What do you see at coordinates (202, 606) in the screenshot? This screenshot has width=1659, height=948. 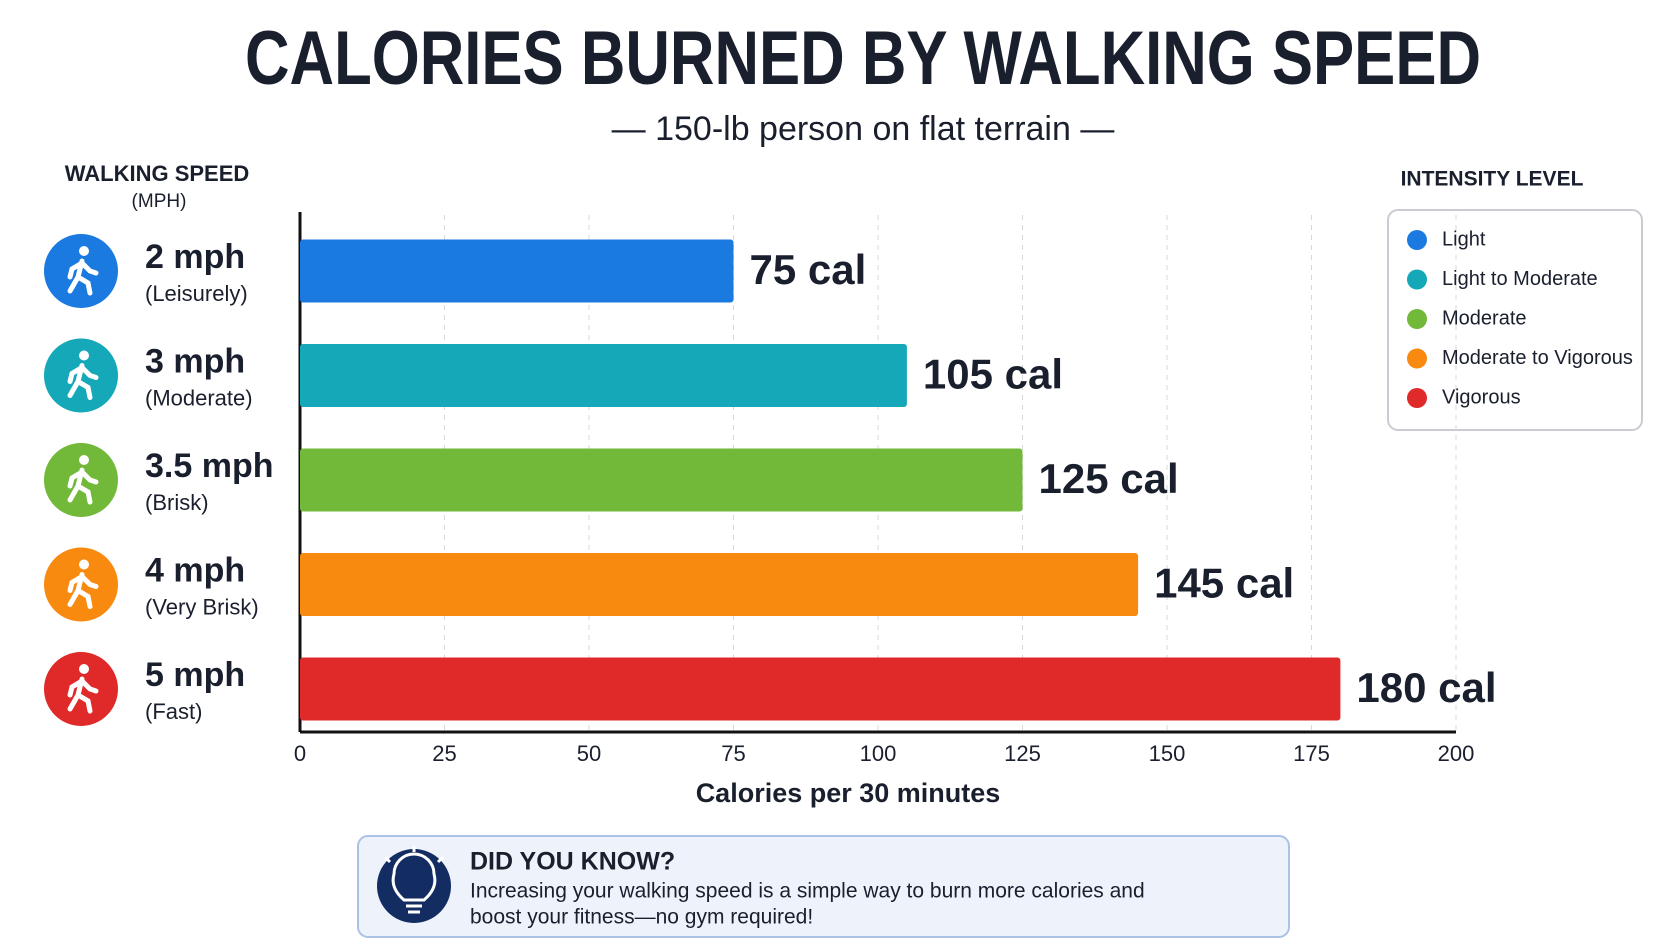 I see `category-note: (Very Brisk)` at bounding box center [202, 606].